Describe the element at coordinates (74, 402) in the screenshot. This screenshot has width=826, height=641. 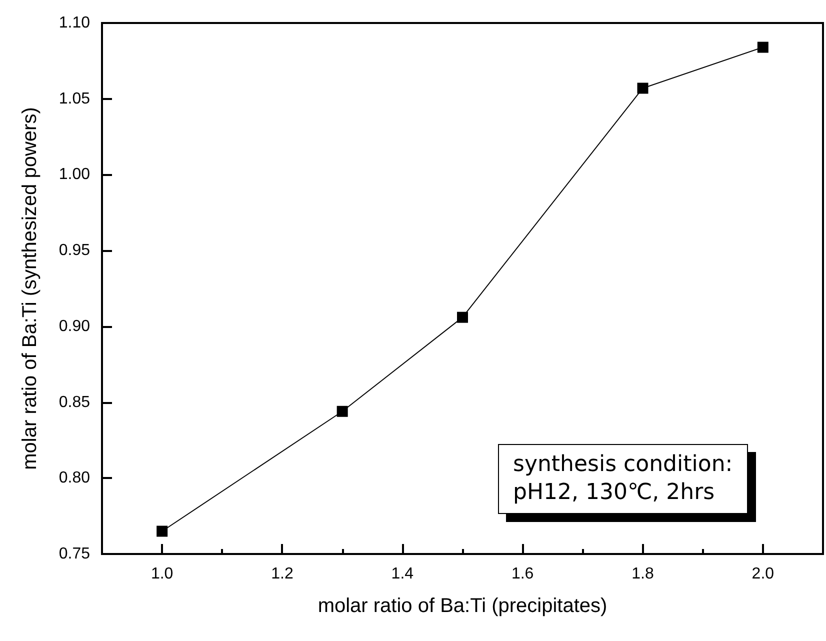
I see `y-tick-label: 0.85` at that location.